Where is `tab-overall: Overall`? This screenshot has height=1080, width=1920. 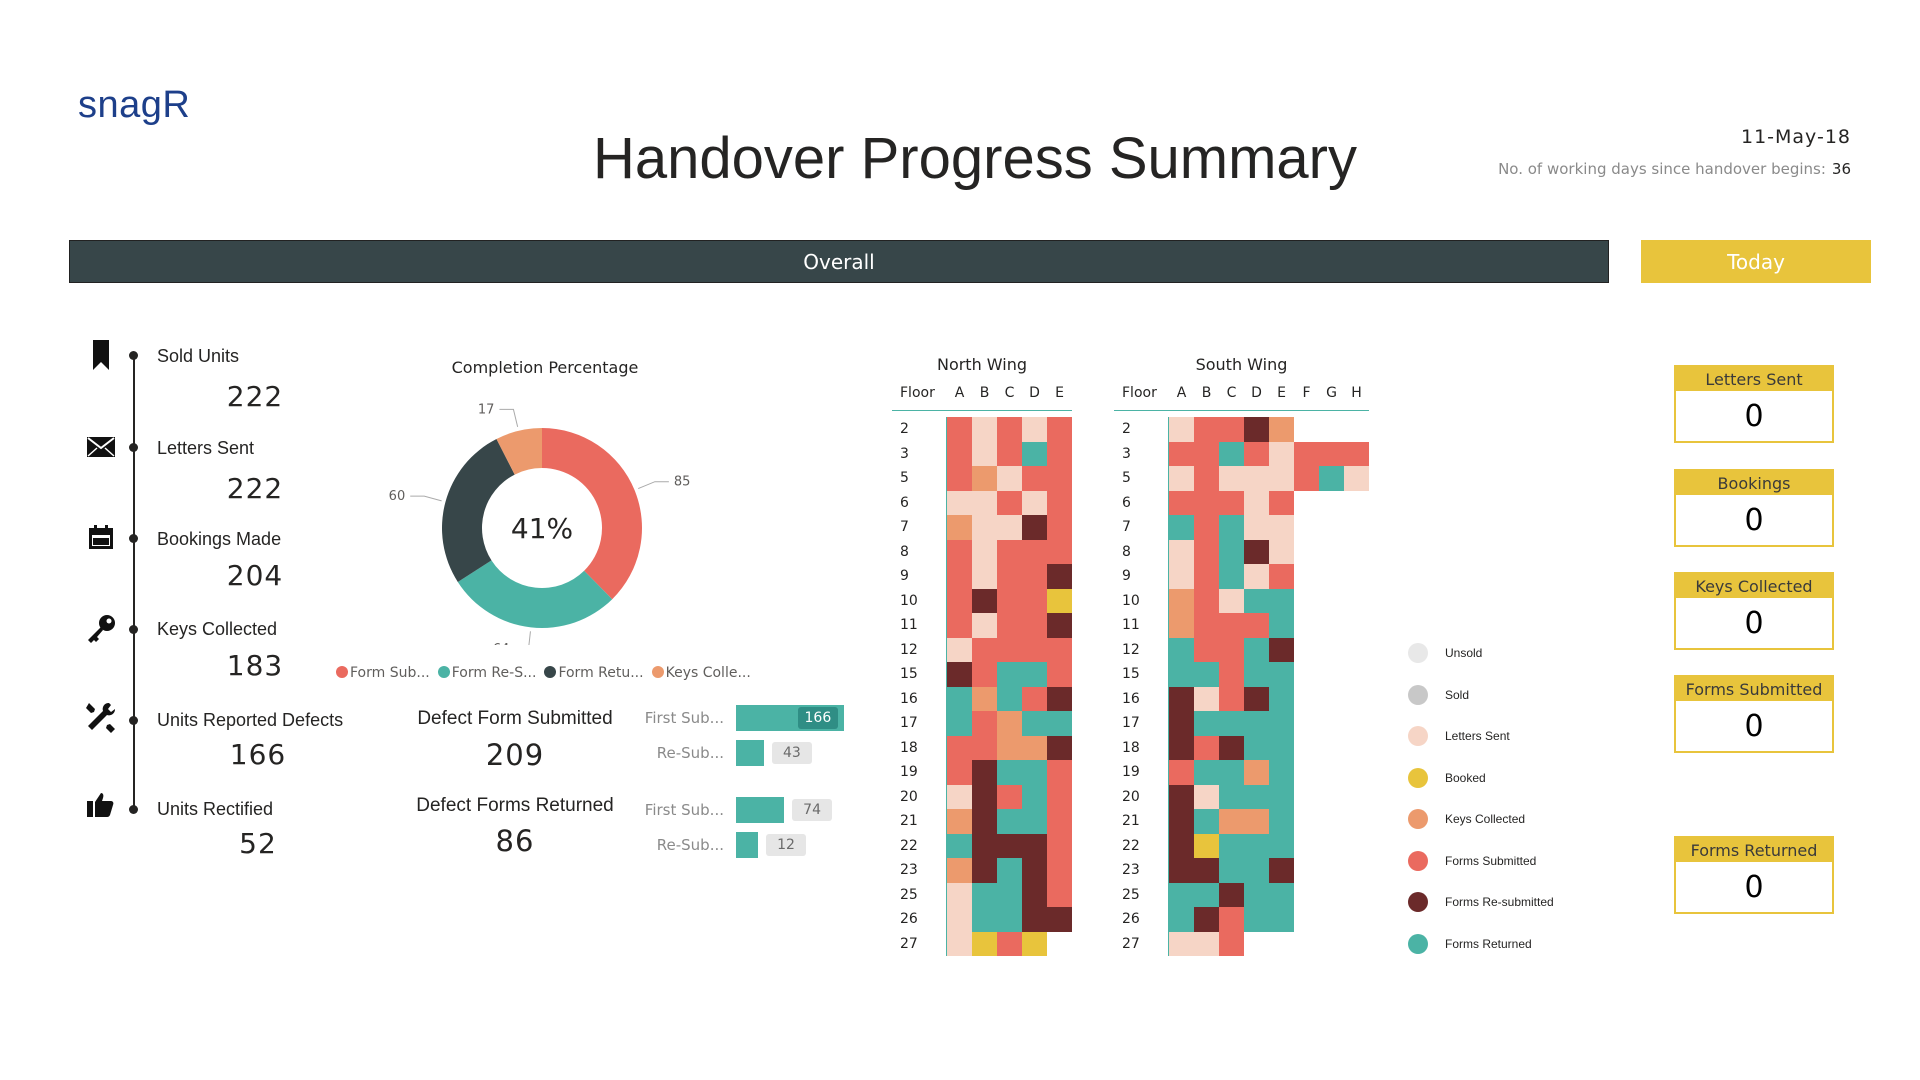
tab-overall: Overall is located at coordinates (839, 261).